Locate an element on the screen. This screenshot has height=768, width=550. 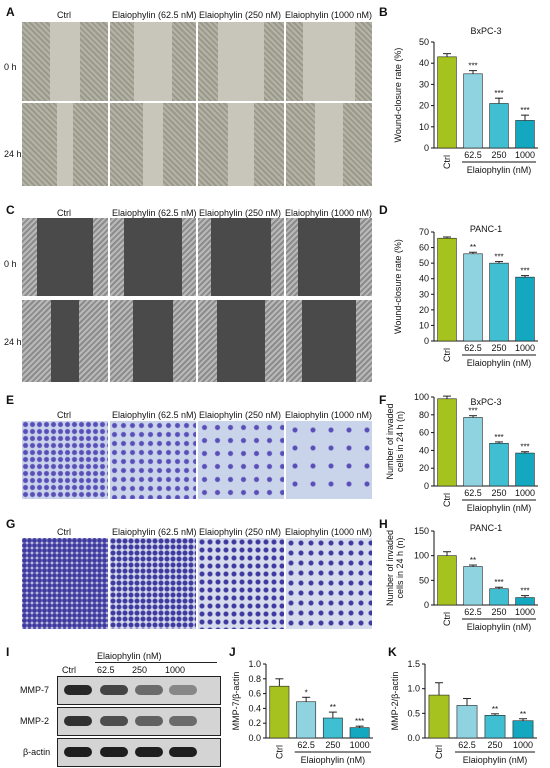
col-title-250: Elaiophylin (250 nM) is located at coordinates (240, 15).